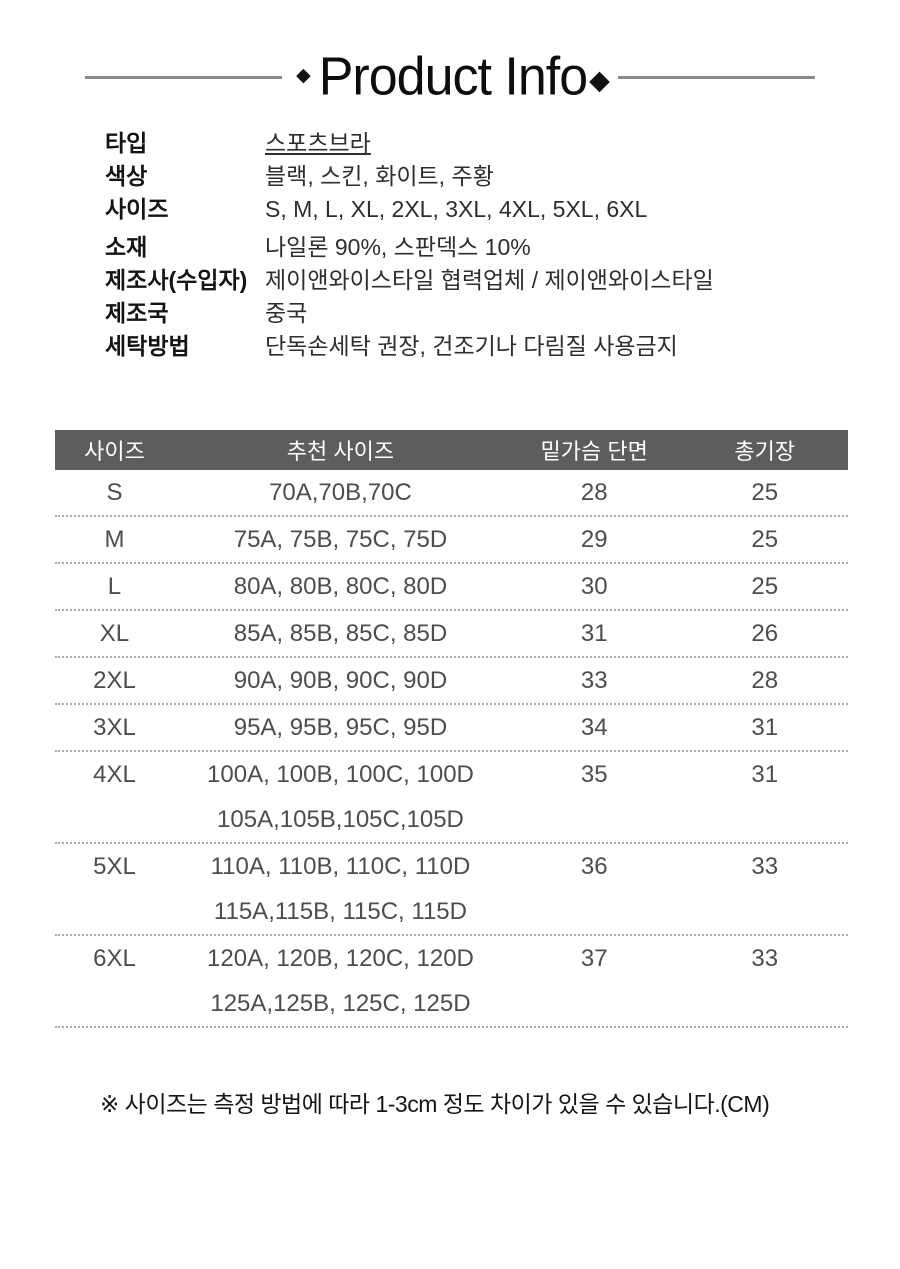 This screenshot has width=900, height=1269. I want to click on spec-label: 제조사(수입자), so click(176, 280).